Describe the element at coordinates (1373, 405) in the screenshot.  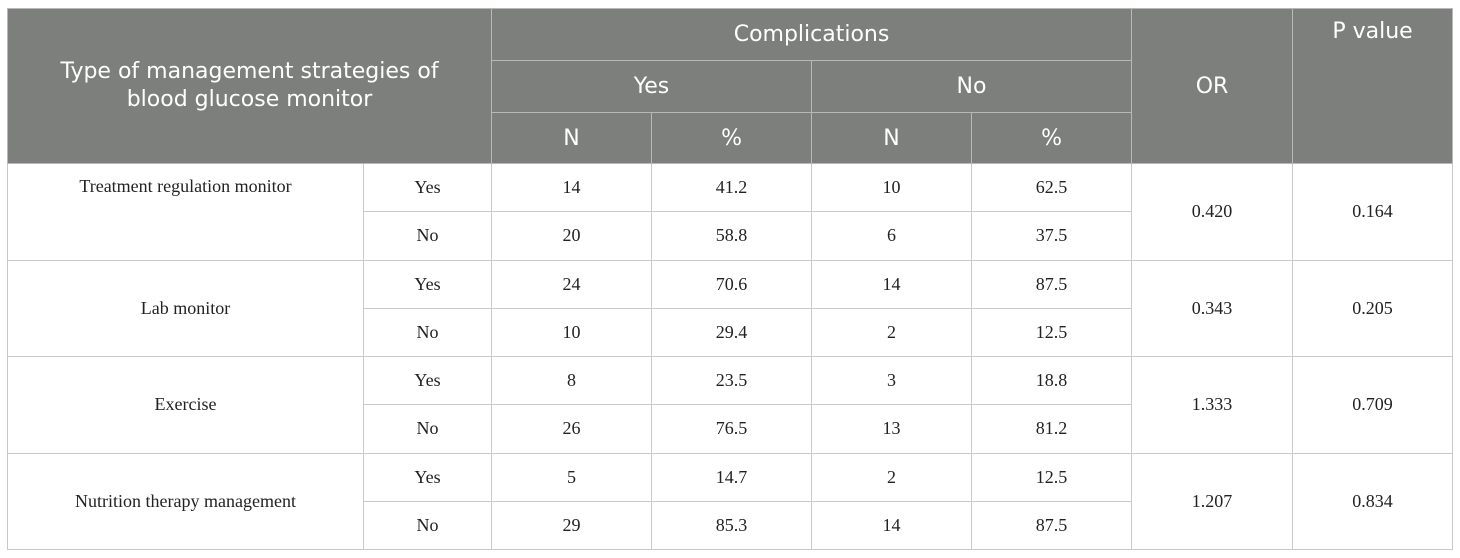
I see `p-value-cell: 0.709` at that location.